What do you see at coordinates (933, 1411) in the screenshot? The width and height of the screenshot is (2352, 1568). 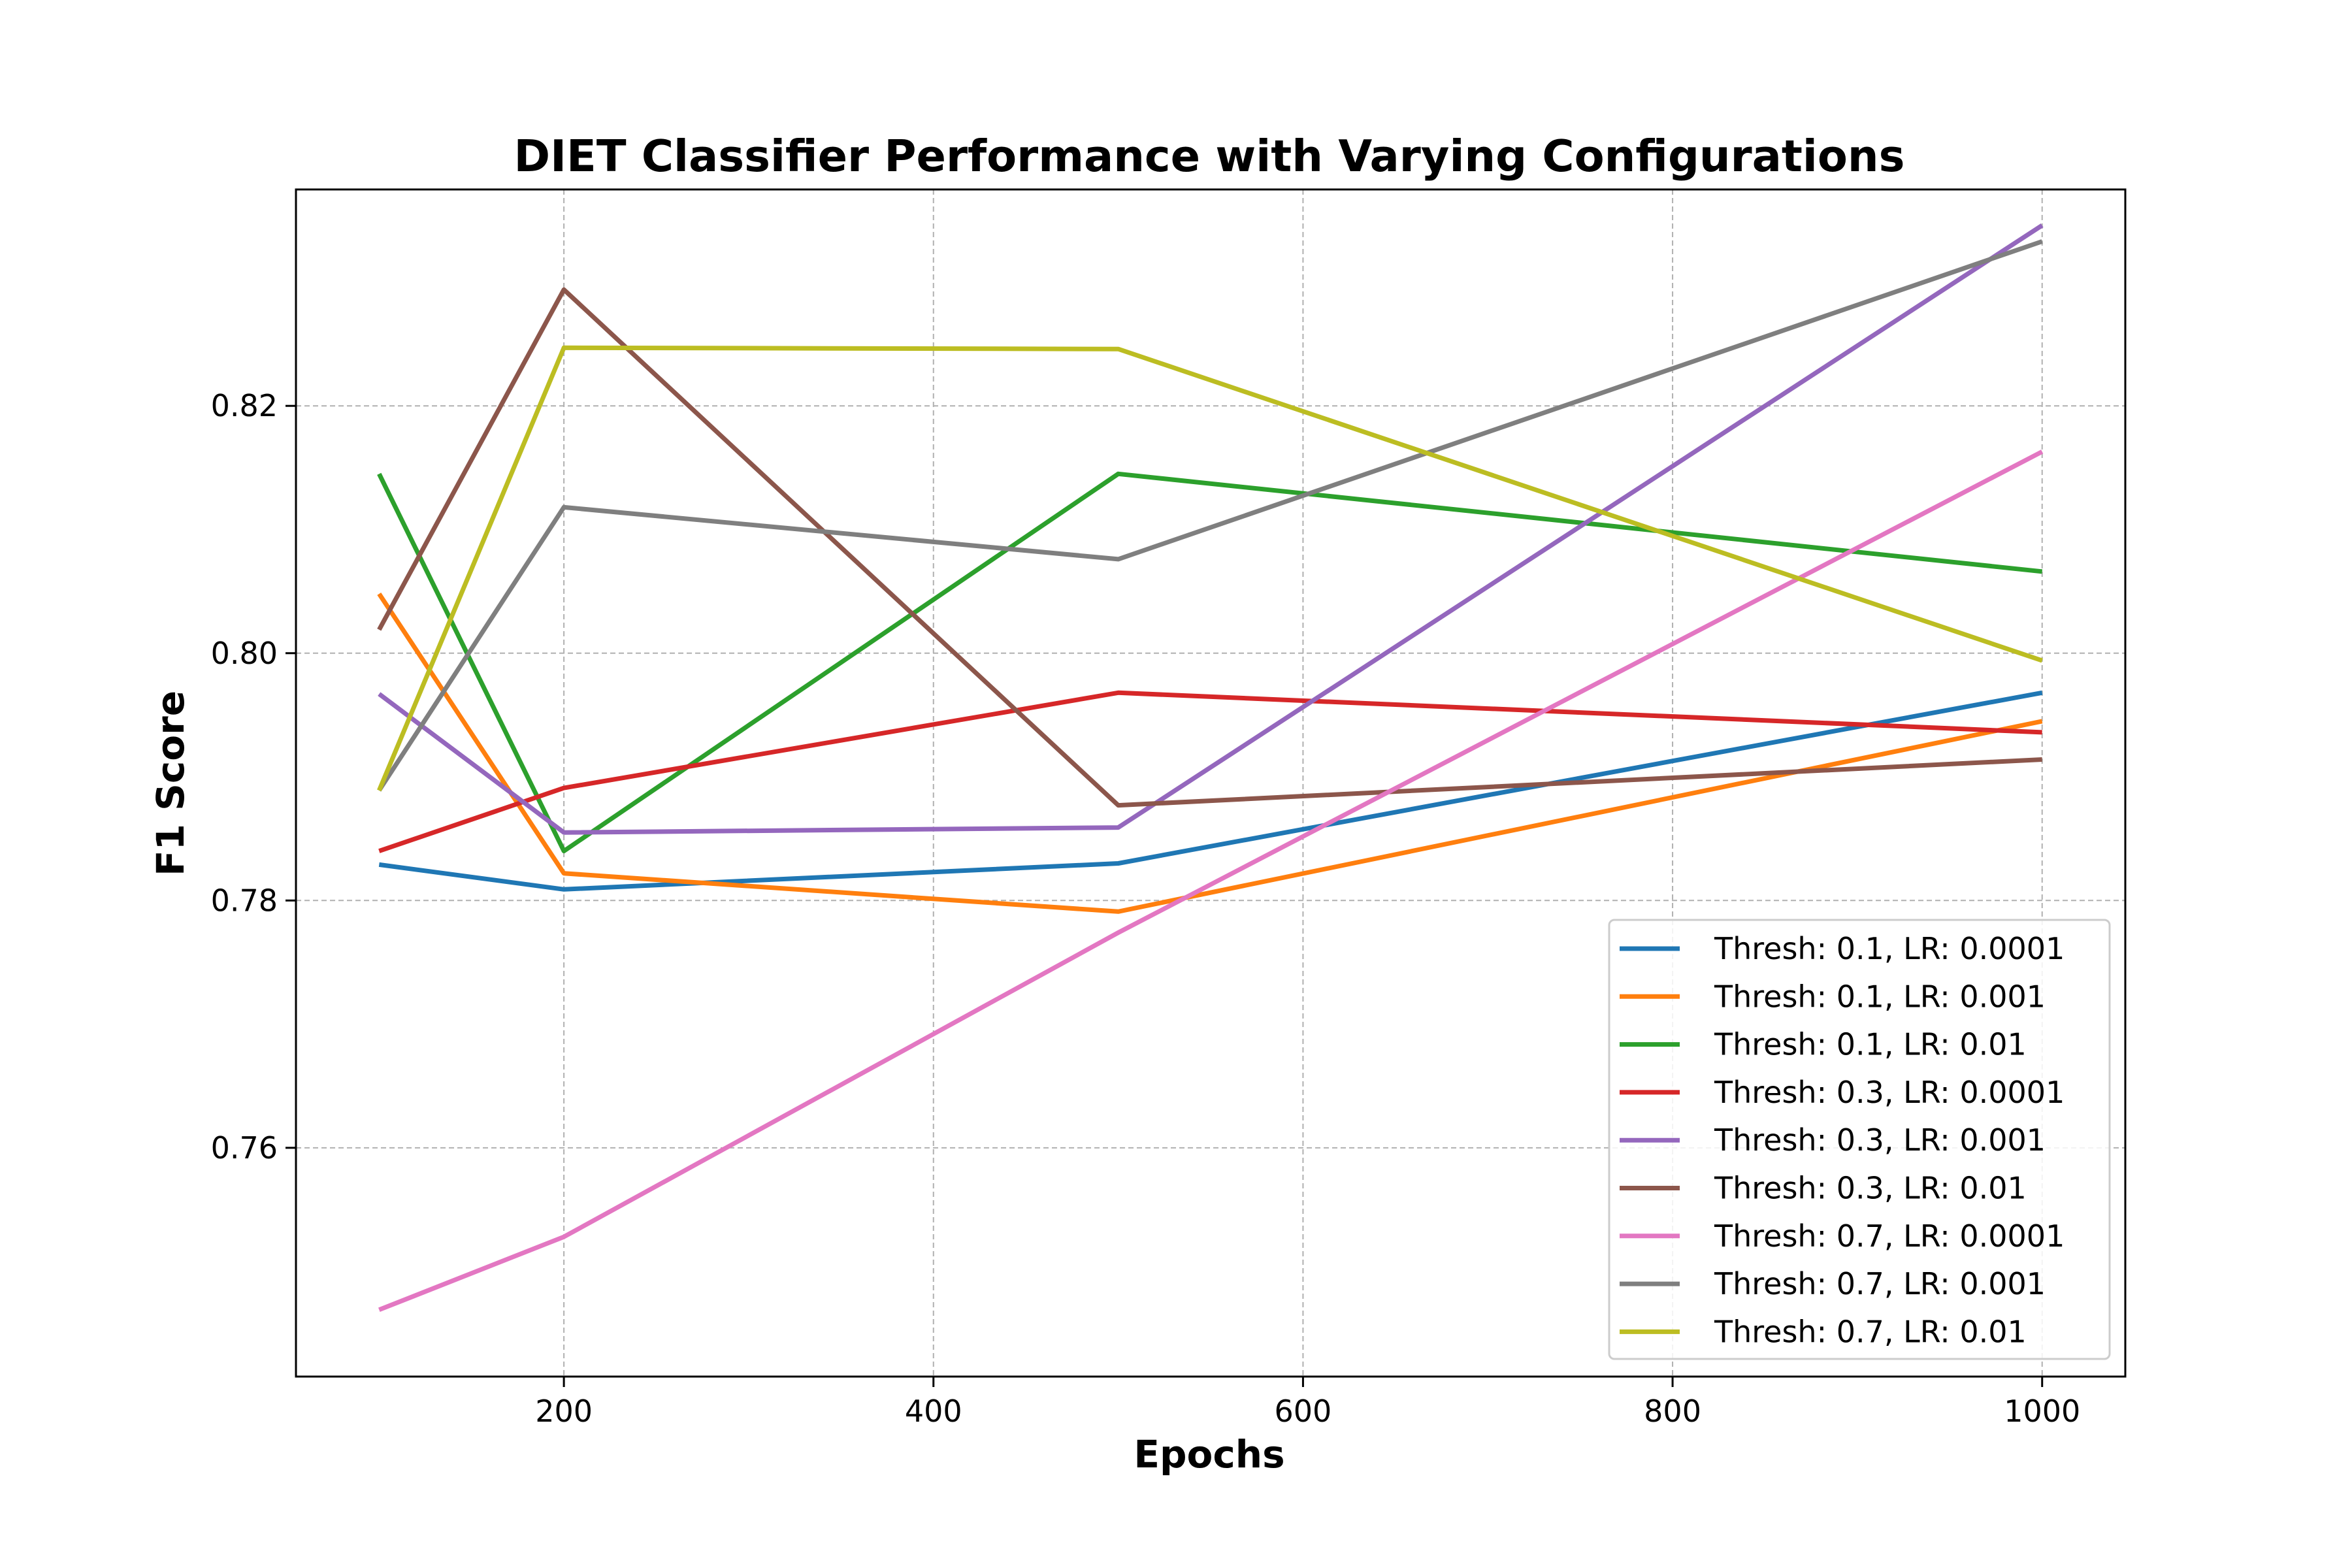 I see `x-tick-label: 400` at bounding box center [933, 1411].